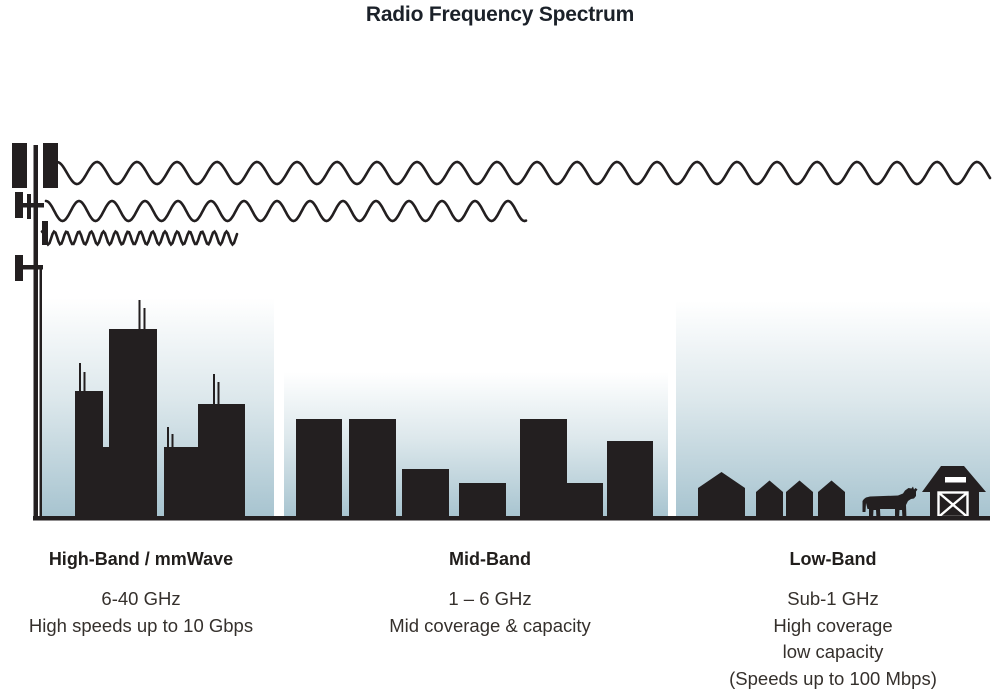  I want to click on midrise-buildings-icon, so click(474, 469).